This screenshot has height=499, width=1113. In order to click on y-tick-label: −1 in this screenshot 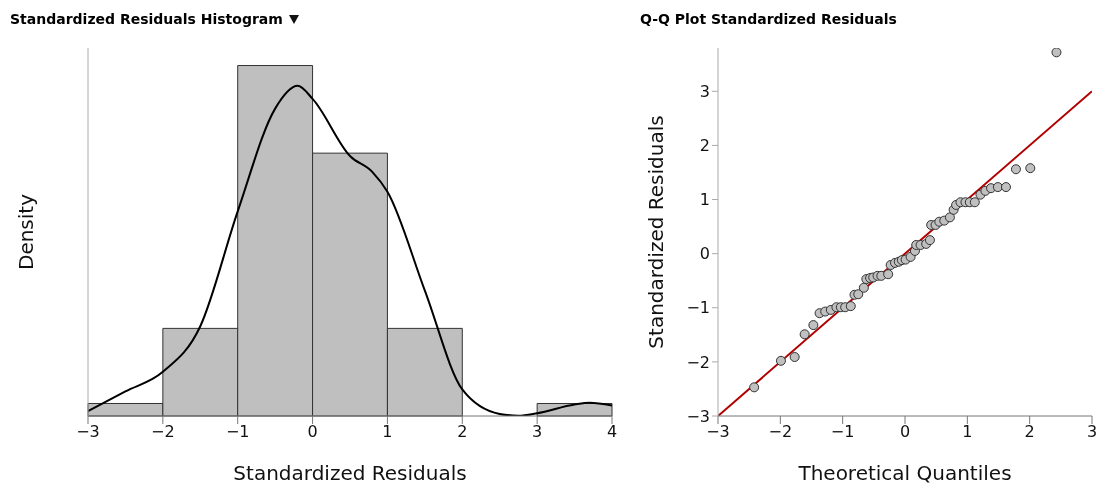, I will do `click(698, 308)`.